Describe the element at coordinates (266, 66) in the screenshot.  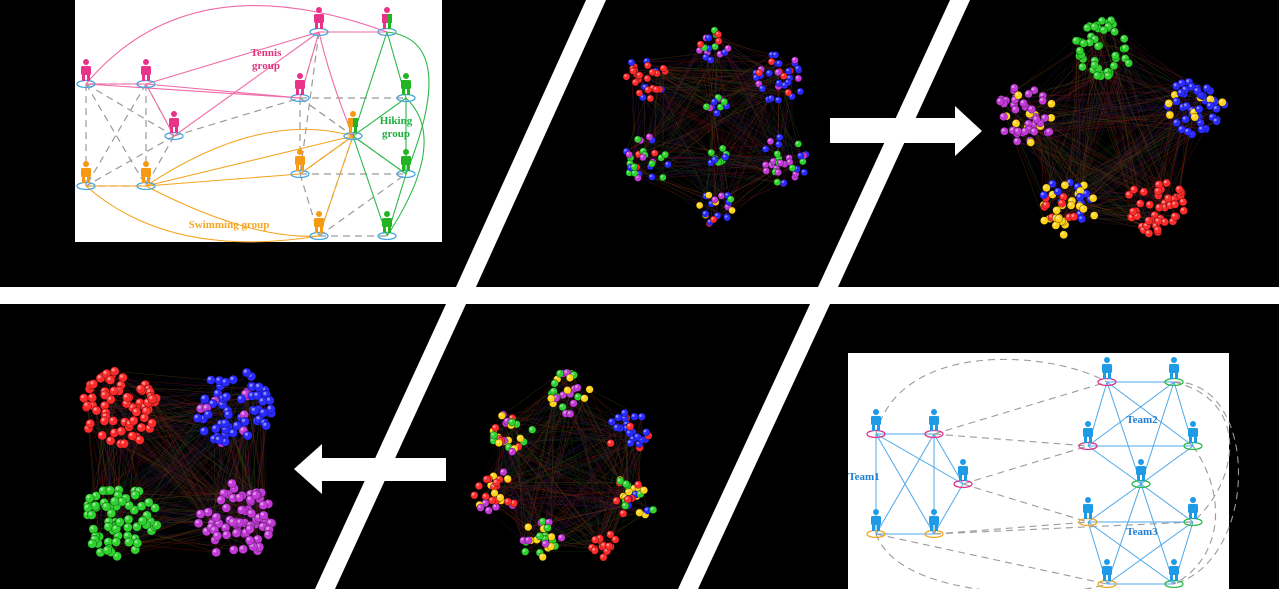
I see `tennis-sub-label: group` at that location.